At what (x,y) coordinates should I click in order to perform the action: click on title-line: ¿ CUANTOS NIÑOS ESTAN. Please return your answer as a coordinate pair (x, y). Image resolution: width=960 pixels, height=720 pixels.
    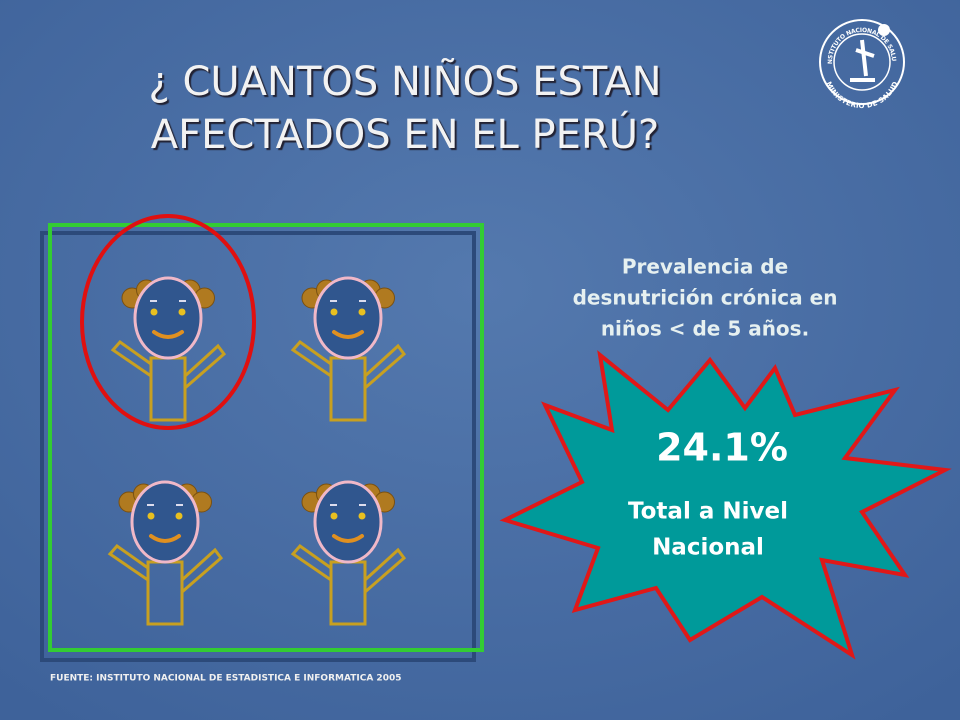
    Looking at the image, I should click on (405, 81).